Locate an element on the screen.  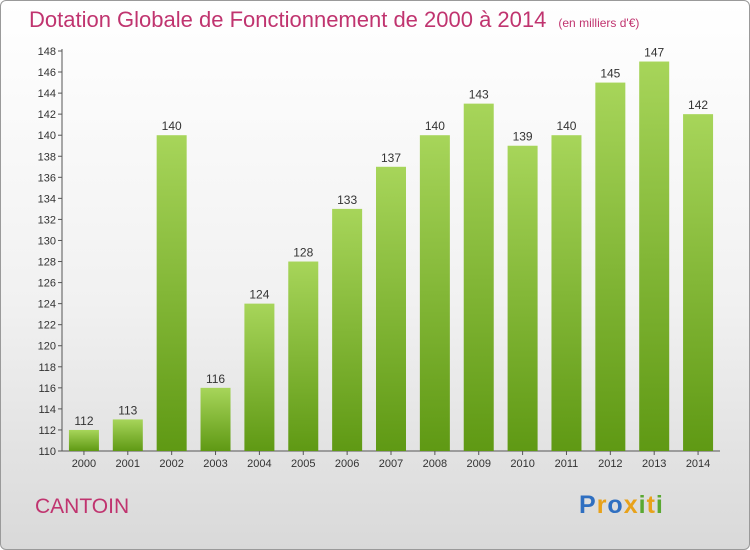
x-tick-label: 2001 is located at coordinates (128, 464).